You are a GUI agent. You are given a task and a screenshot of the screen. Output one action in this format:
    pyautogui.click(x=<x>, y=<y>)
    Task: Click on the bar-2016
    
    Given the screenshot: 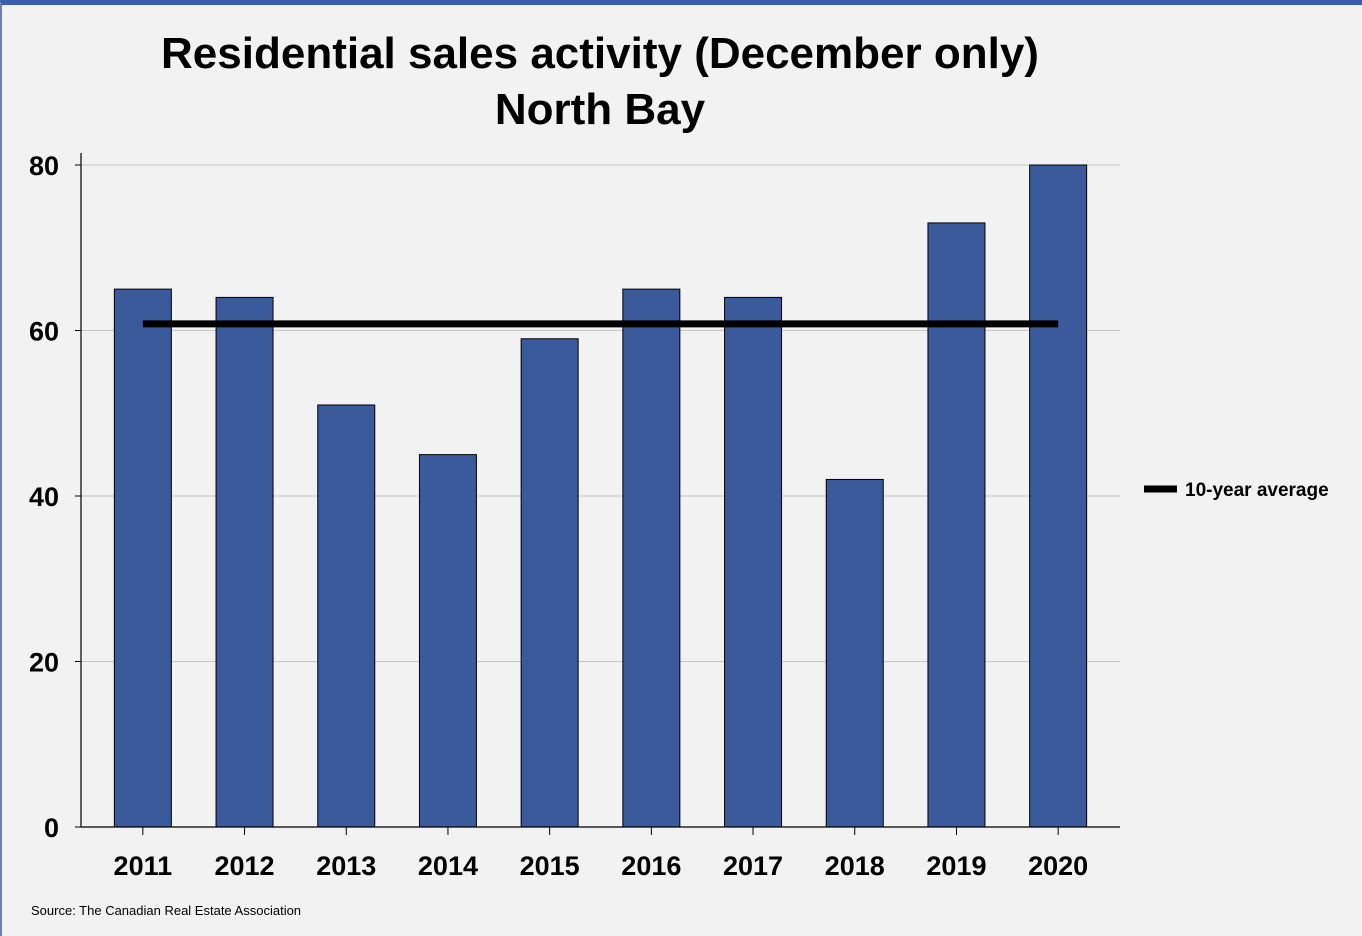 What is the action you would take?
    pyautogui.click(x=651, y=558)
    